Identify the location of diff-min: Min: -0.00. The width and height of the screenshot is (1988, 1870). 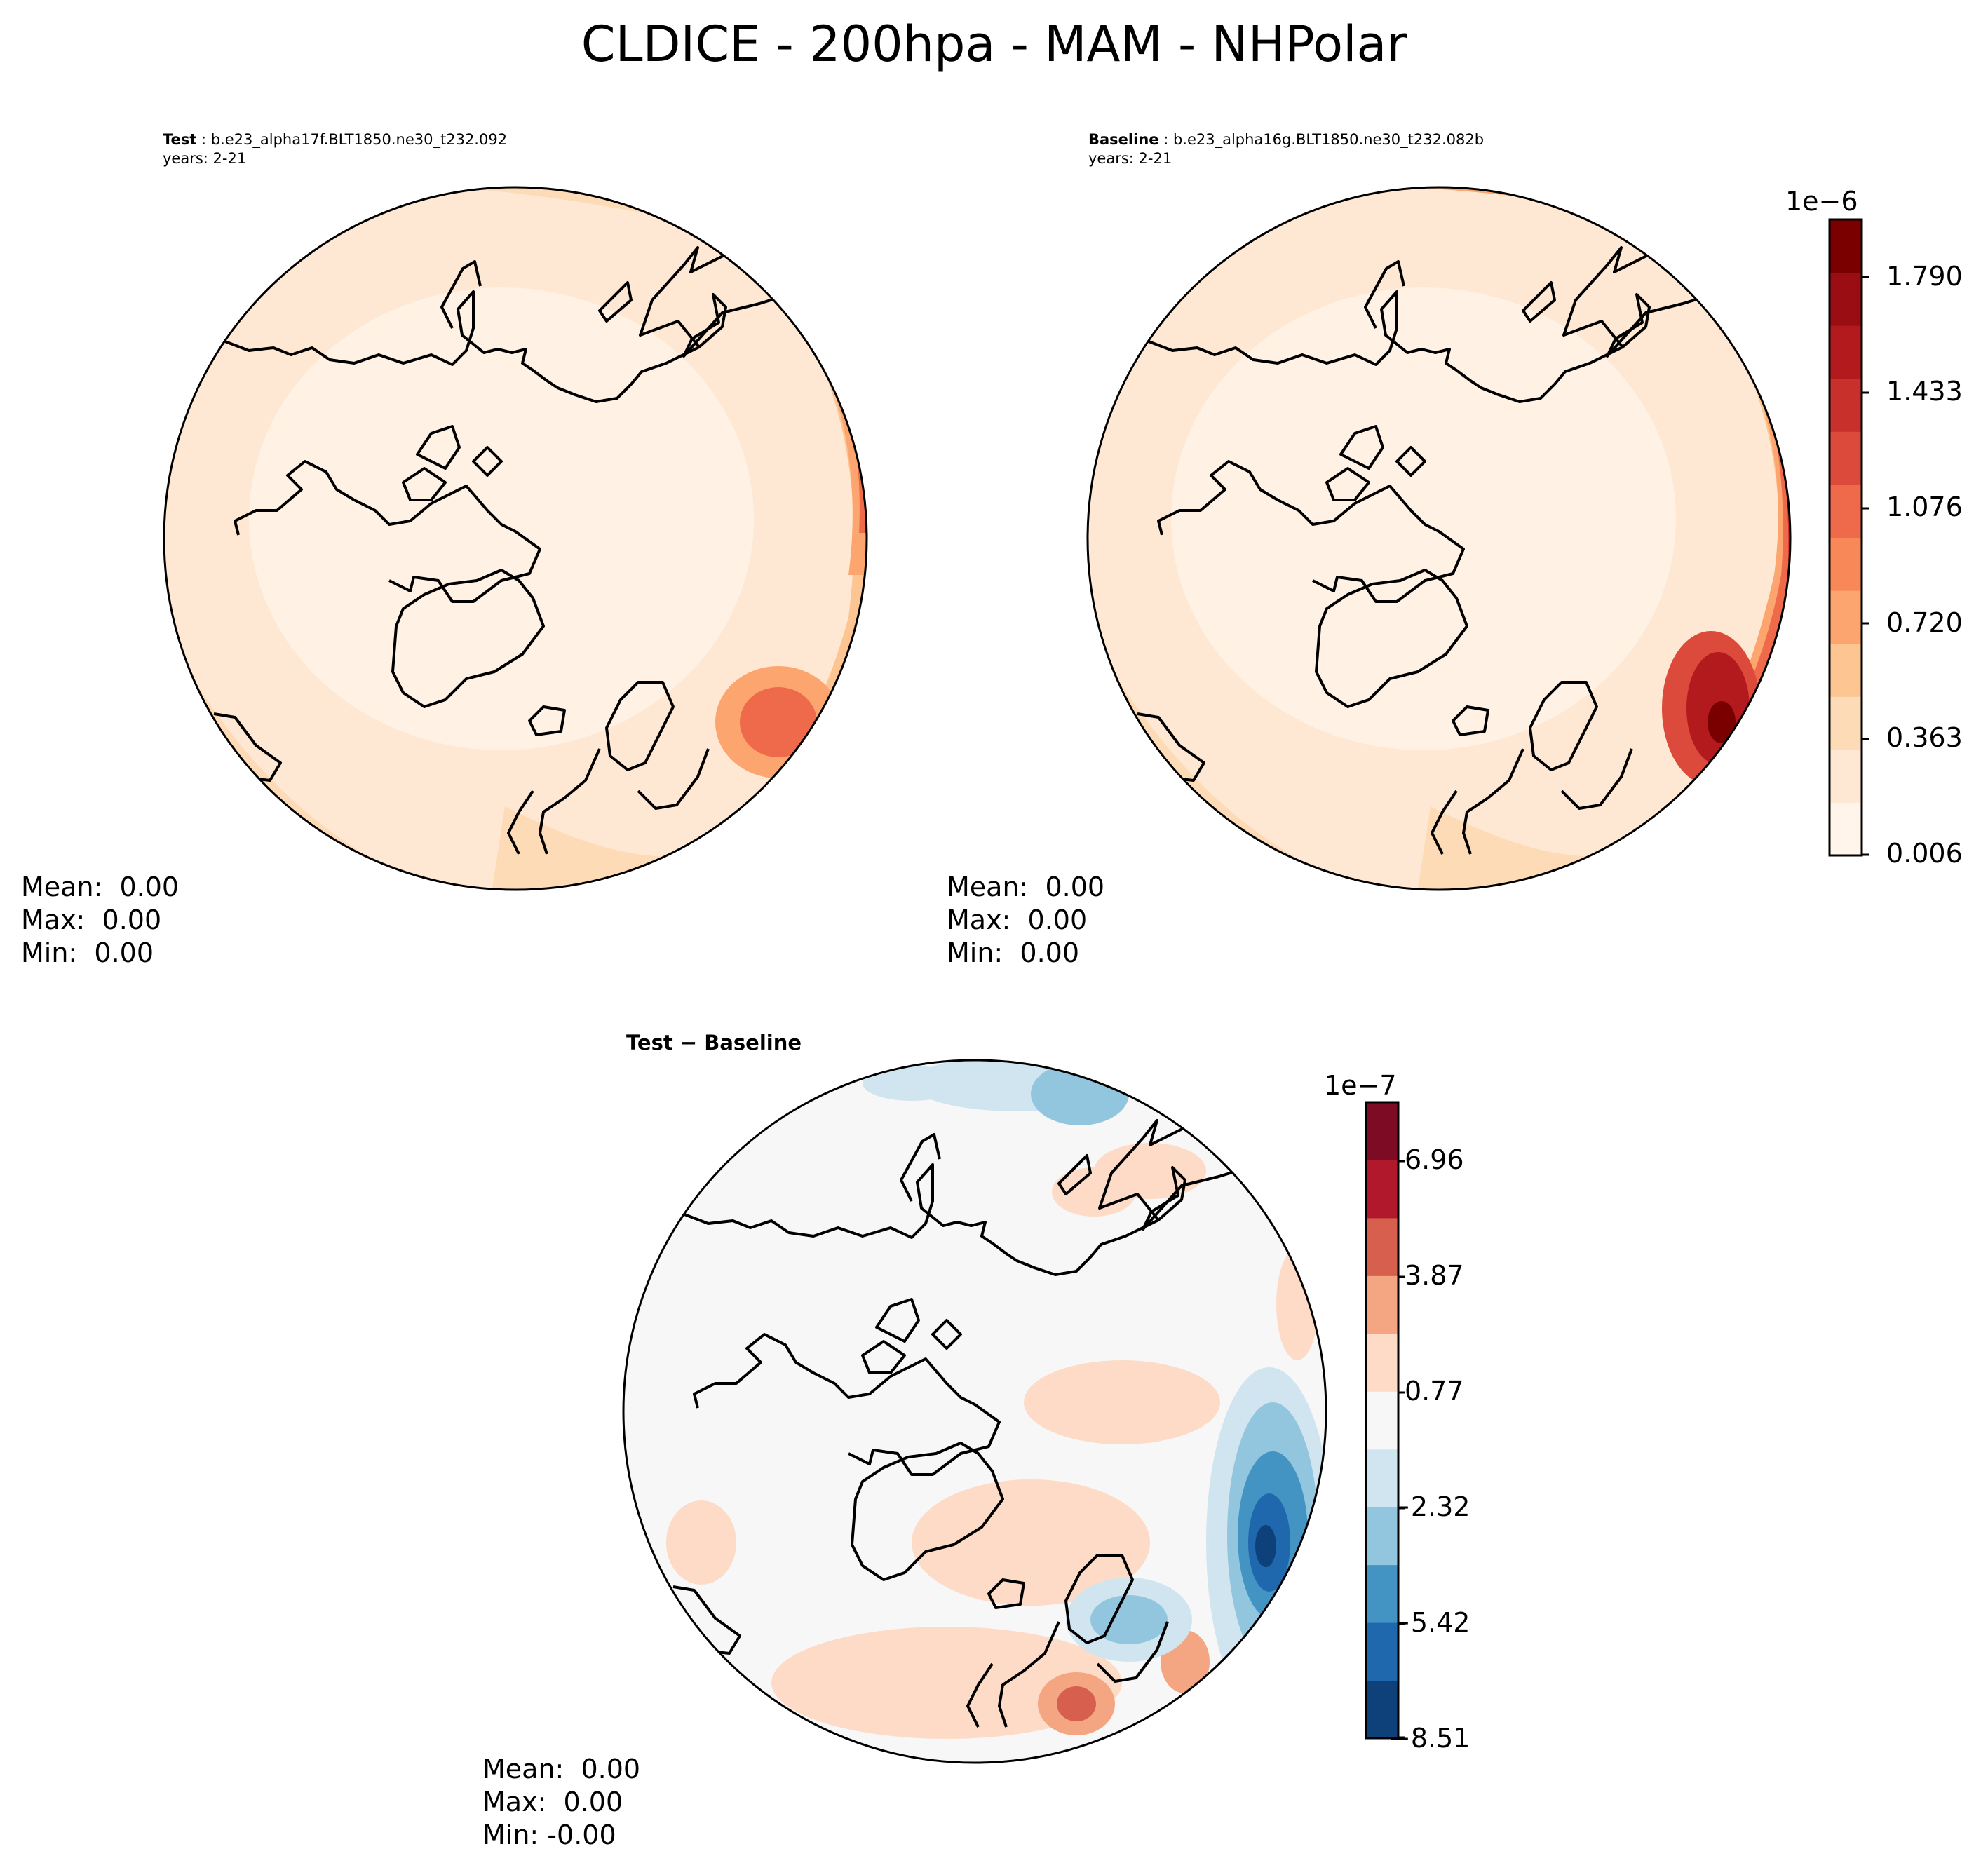
(549, 1835).